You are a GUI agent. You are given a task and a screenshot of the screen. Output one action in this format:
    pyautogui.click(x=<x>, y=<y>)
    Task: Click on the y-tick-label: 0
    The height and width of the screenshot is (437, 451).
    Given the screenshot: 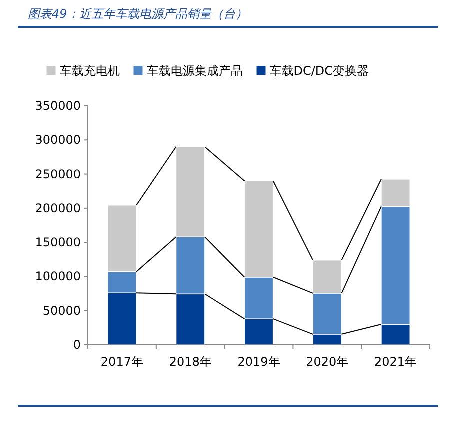 What is the action you would take?
    pyautogui.click(x=77, y=345)
    